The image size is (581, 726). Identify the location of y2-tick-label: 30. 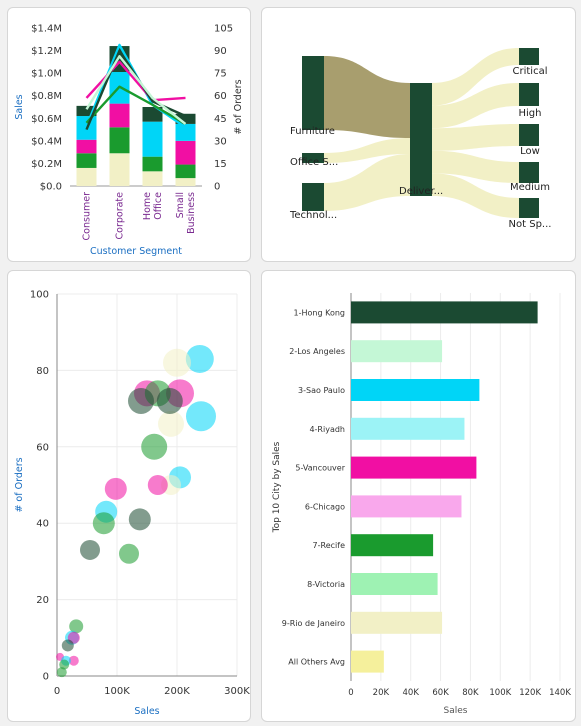
(220, 141).